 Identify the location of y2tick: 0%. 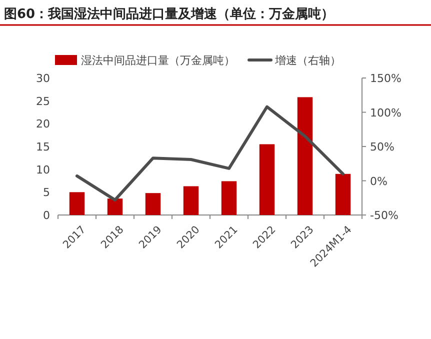
(379, 181).